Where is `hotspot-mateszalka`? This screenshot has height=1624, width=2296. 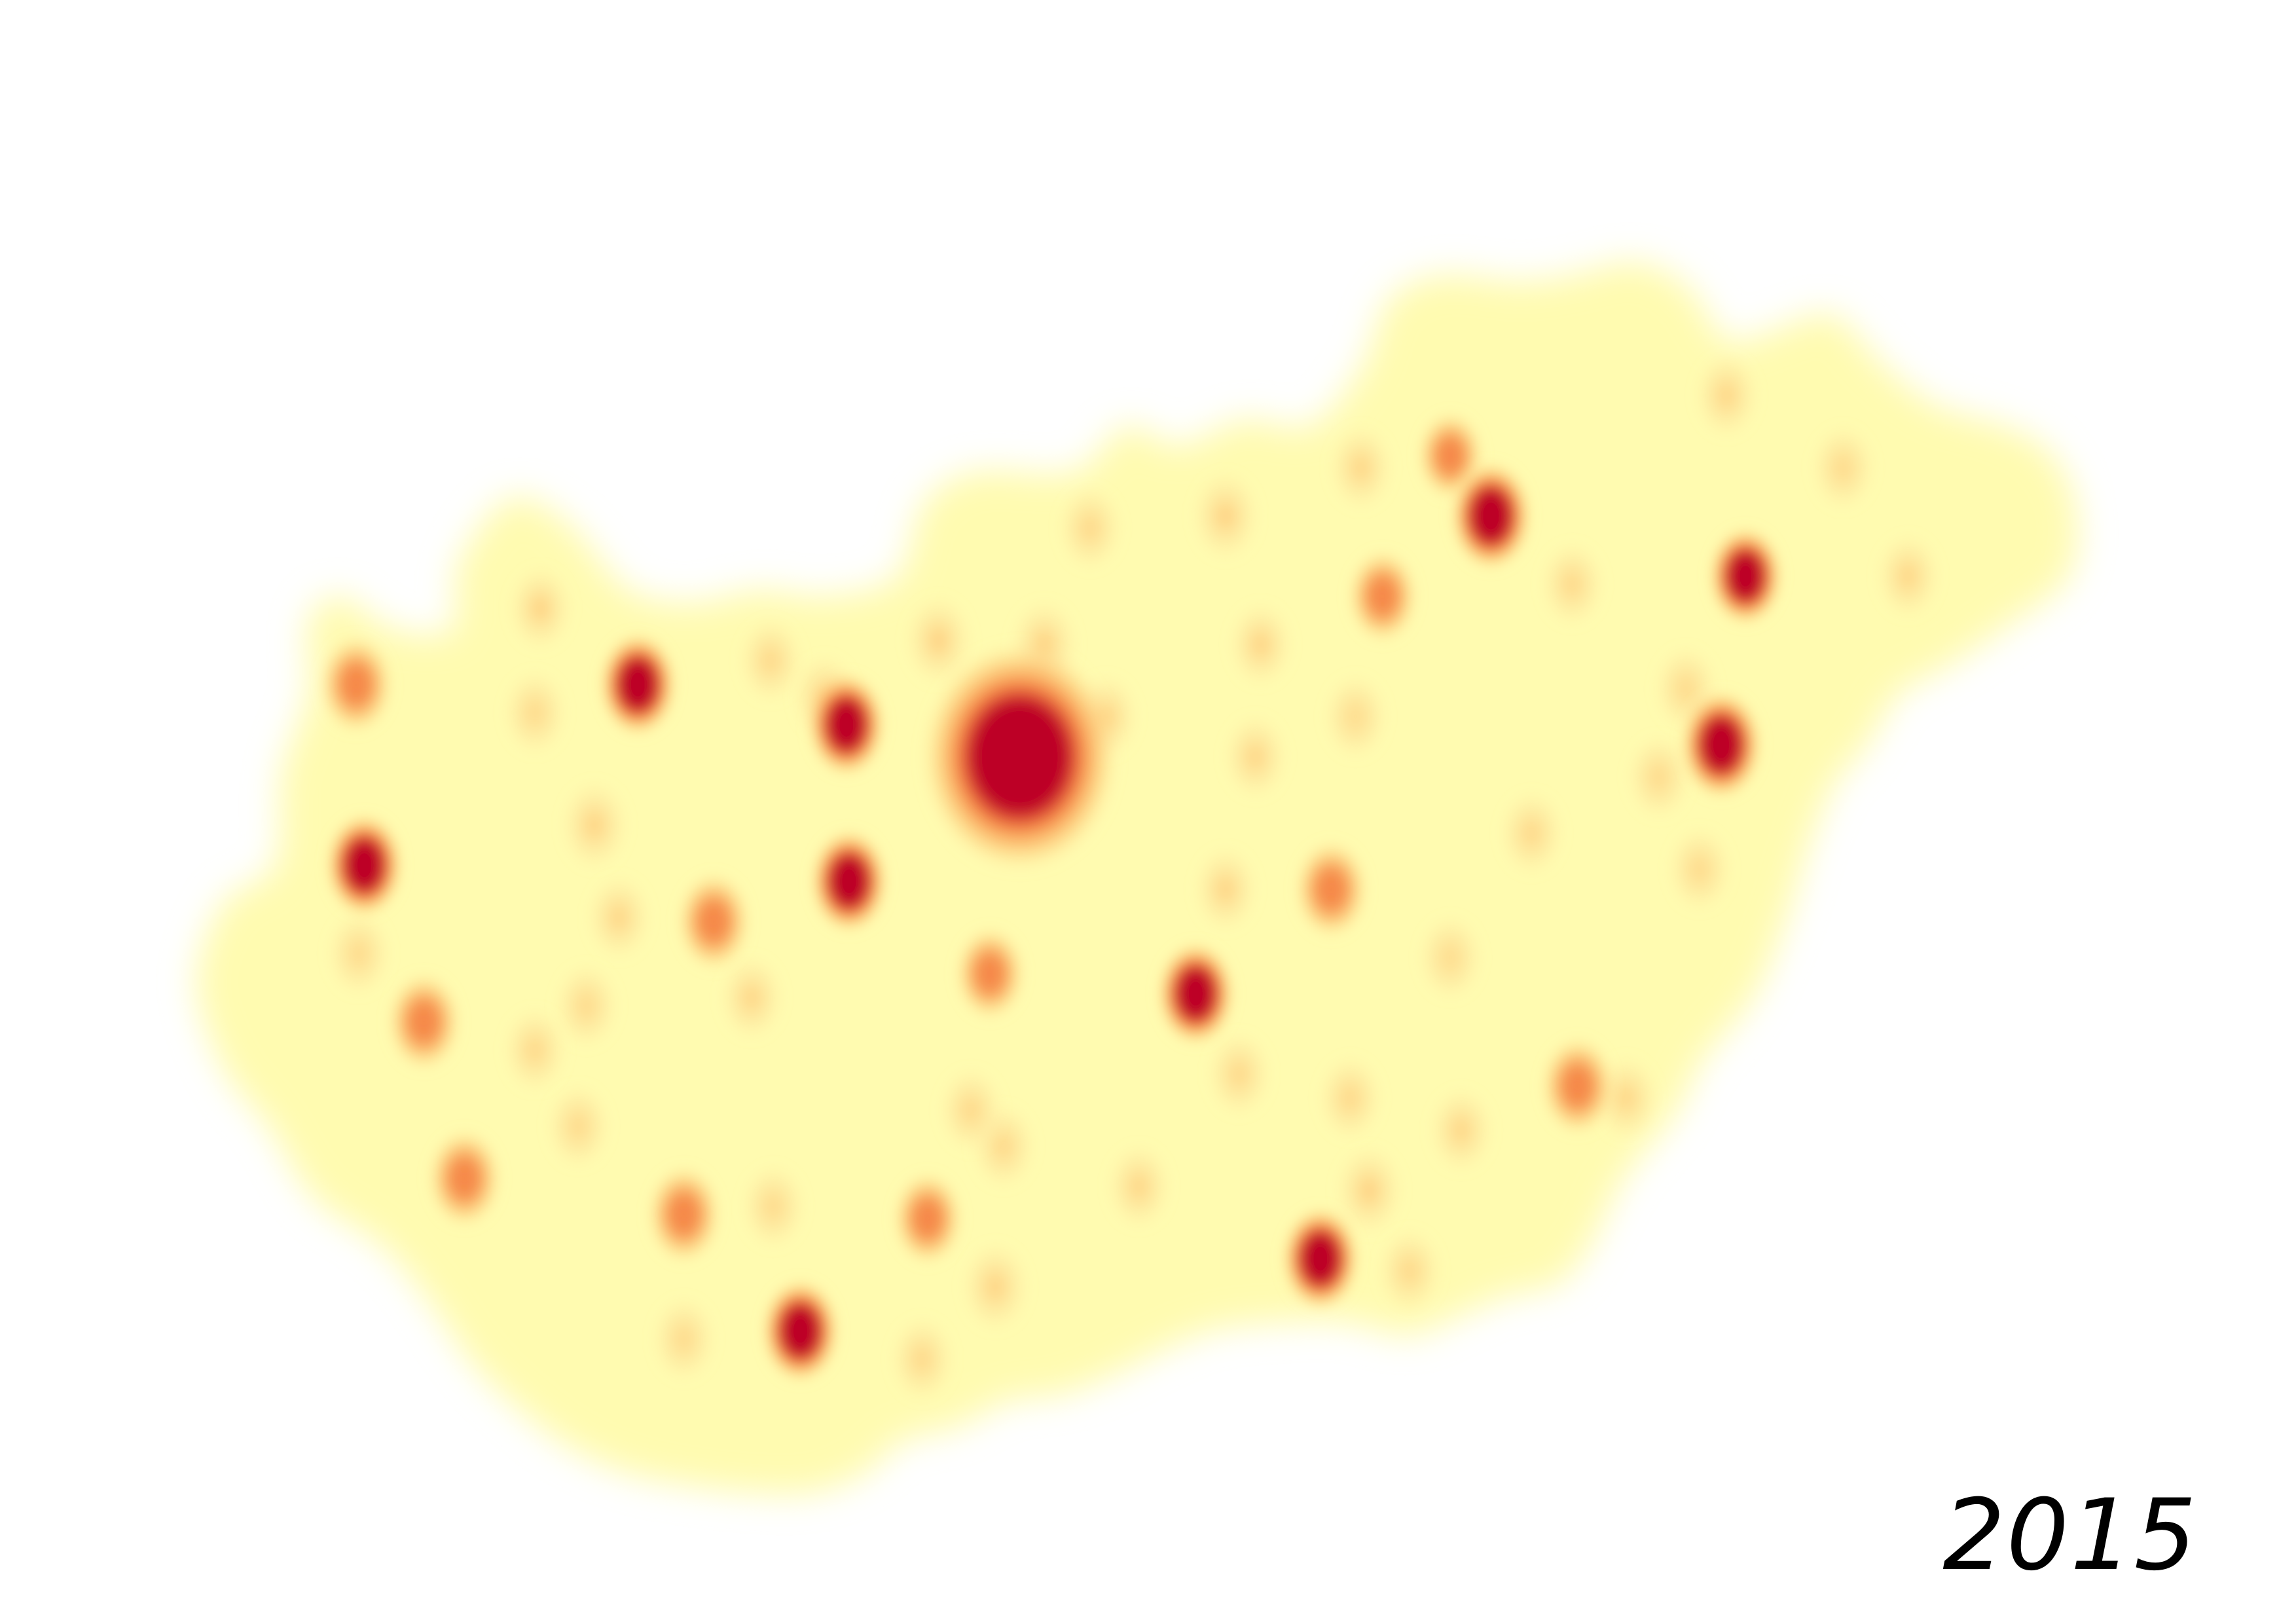
hotspot-mateszalka is located at coordinates (1908, 576).